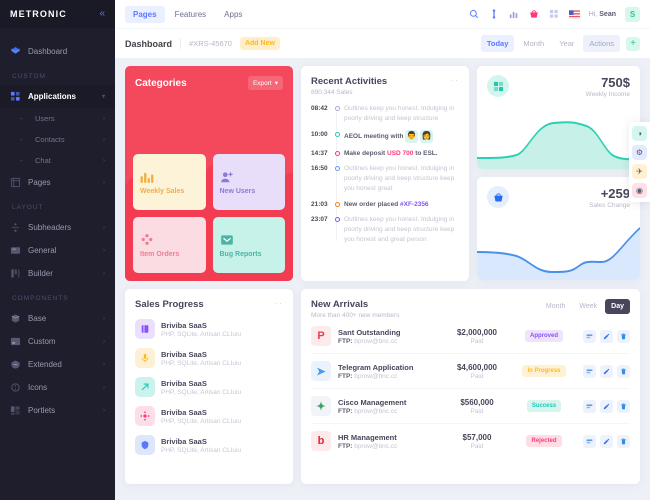  What do you see at coordinates (608, 86) in the screenshot?
I see `widget-meta: 750$ Weekly Income` at bounding box center [608, 86].